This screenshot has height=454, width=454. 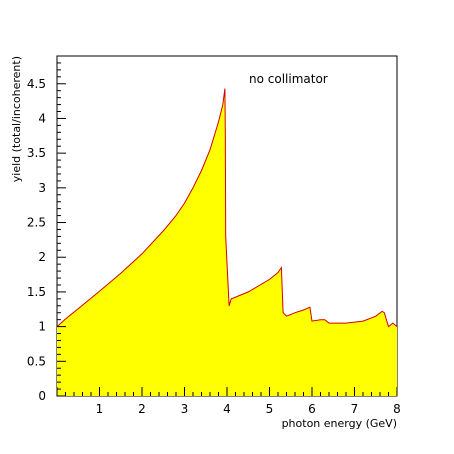 I want to click on y-tick-label: 3, so click(x=42, y=188).